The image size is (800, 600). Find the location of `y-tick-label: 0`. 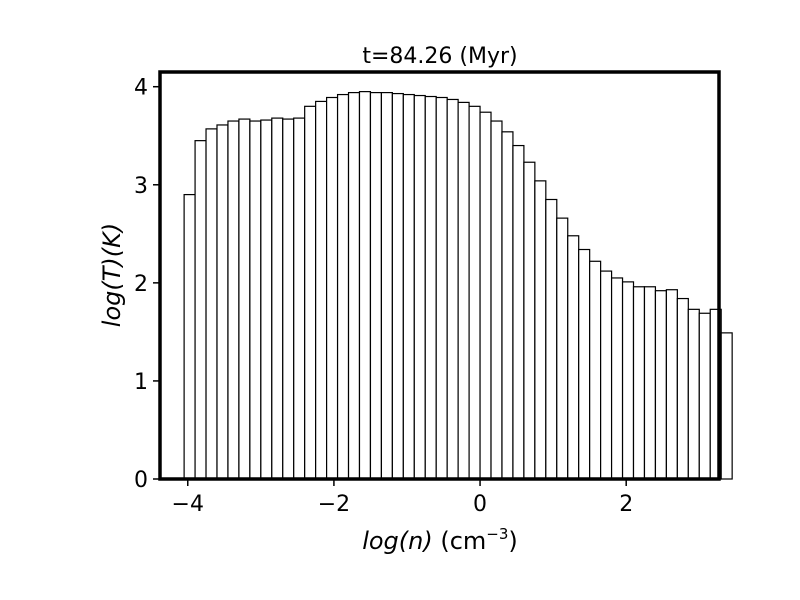

y-tick-label: 0 is located at coordinates (141, 480).